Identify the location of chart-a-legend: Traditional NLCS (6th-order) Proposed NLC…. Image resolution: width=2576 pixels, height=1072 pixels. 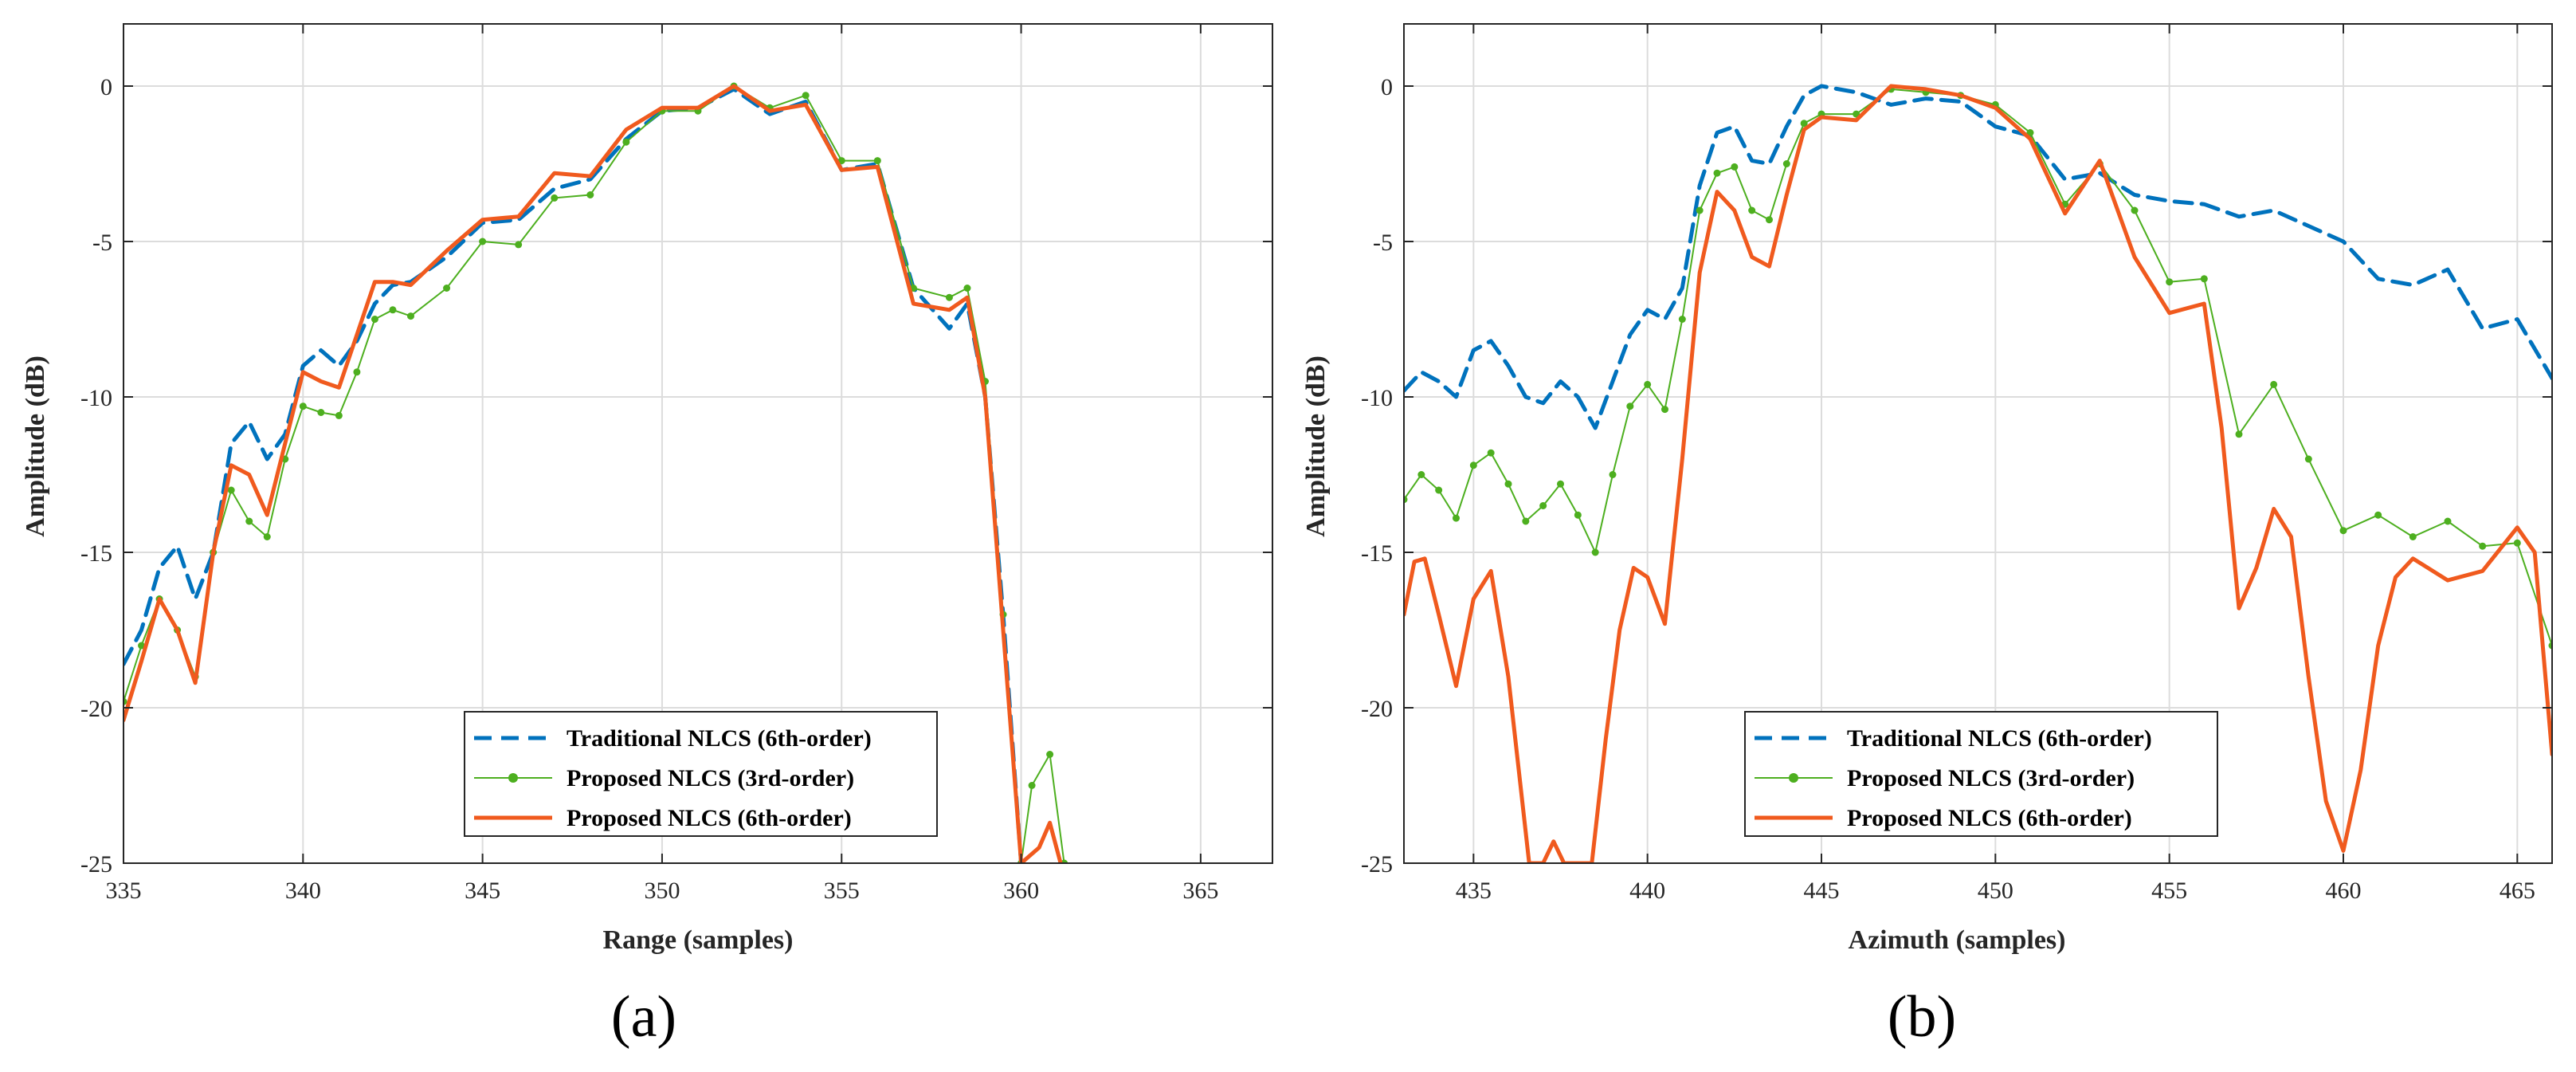
(701, 774).